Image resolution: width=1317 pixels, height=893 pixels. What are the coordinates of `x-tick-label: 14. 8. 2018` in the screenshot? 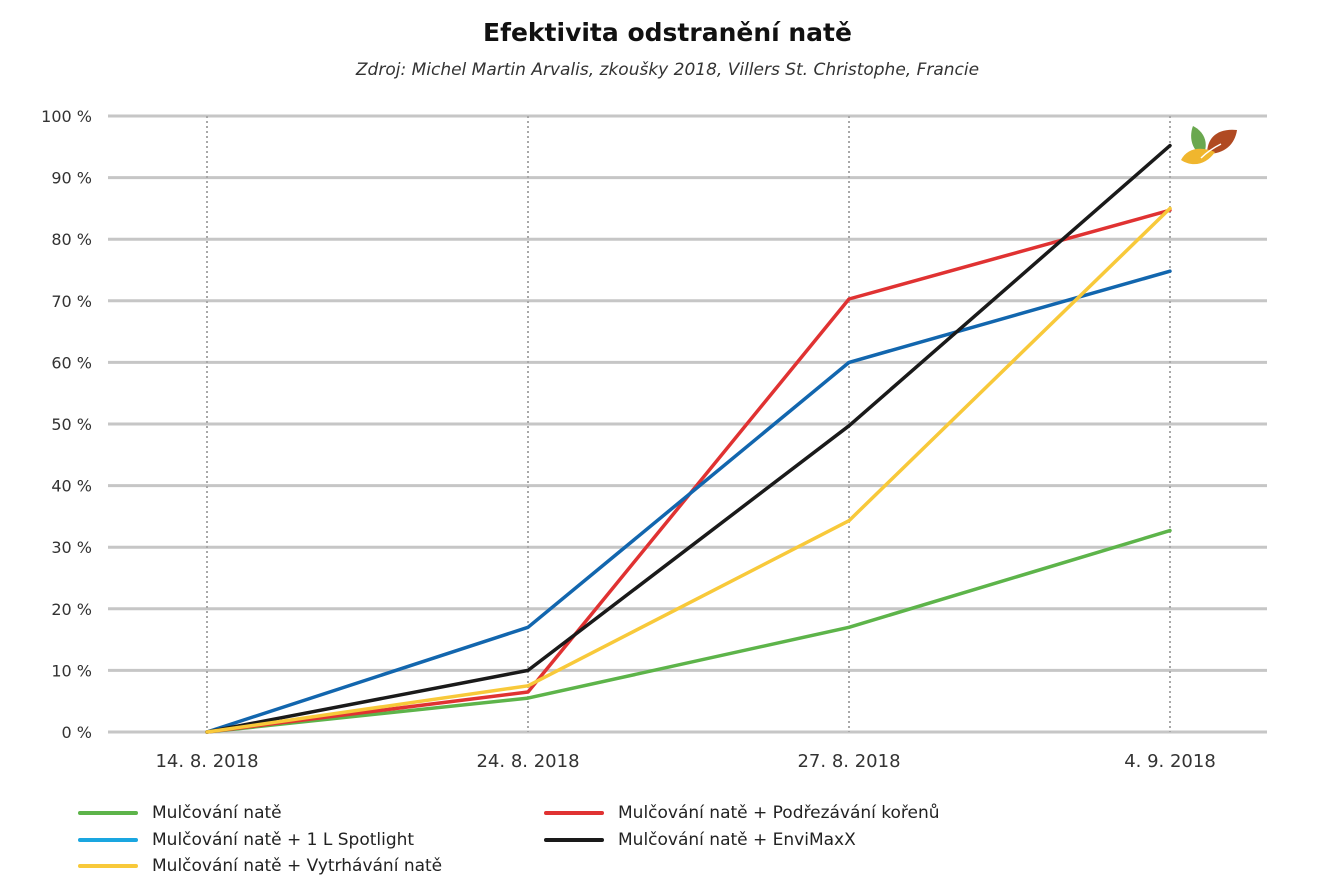 It's located at (206, 761).